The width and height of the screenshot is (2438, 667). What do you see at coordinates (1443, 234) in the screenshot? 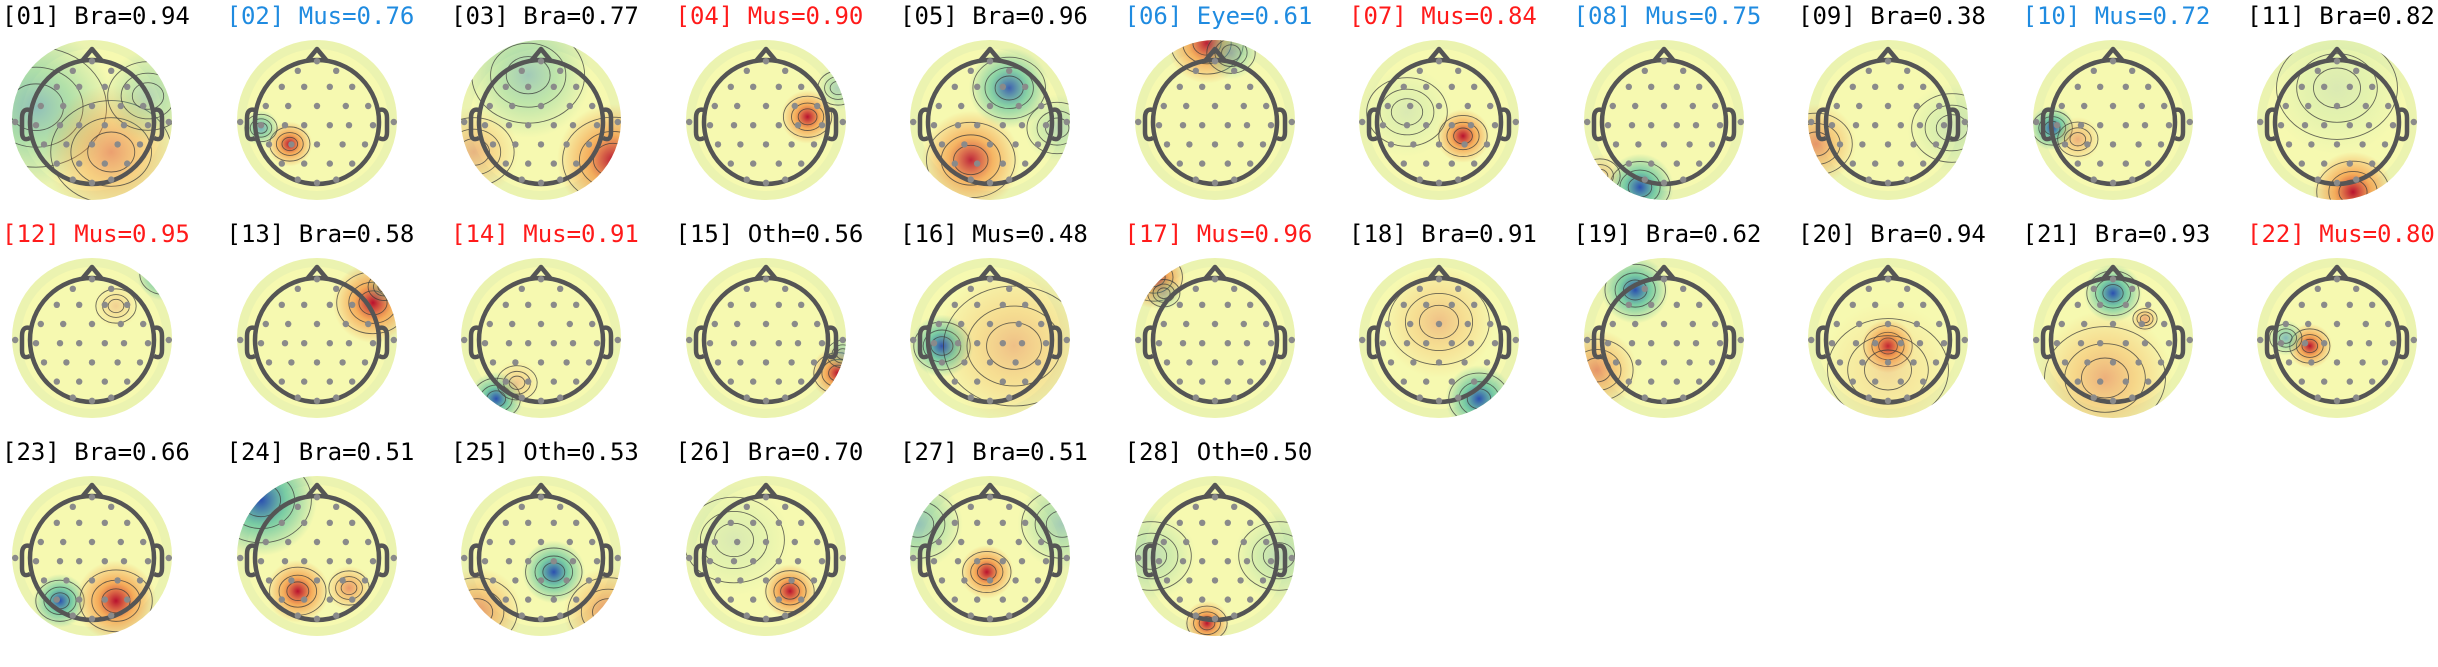
I see `component-label: [18] Bra=0.91` at bounding box center [1443, 234].